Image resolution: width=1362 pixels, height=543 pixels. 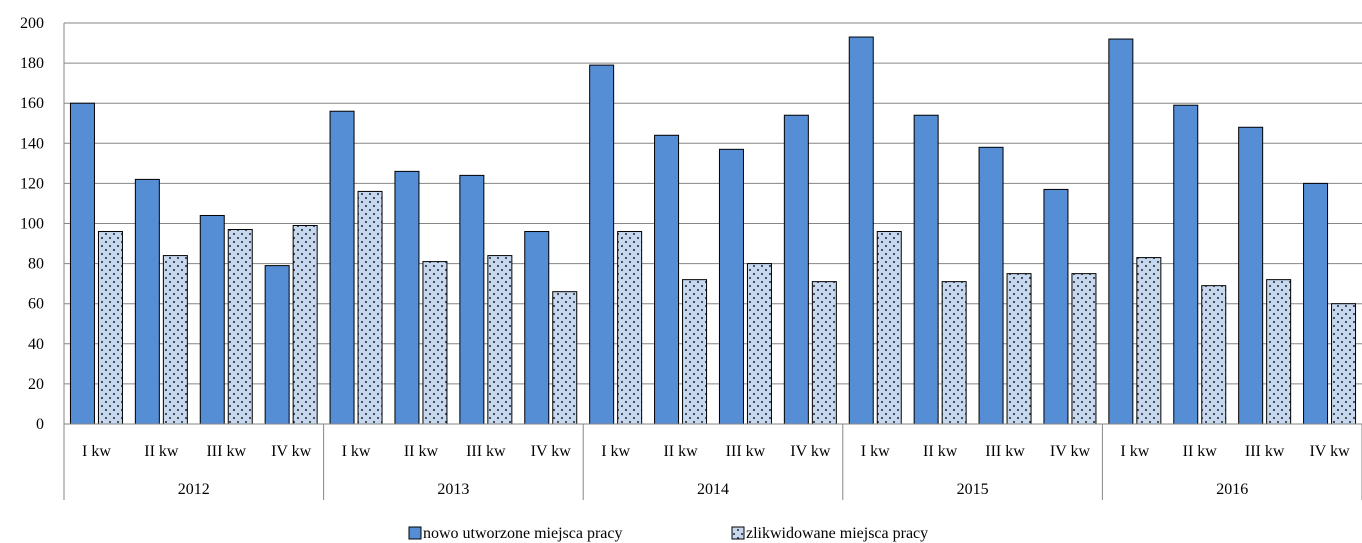 What do you see at coordinates (36, 344) in the screenshot?
I see `y-tick-label: 40` at bounding box center [36, 344].